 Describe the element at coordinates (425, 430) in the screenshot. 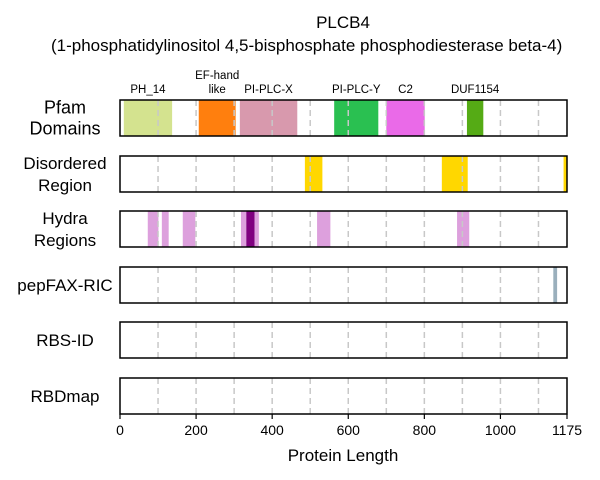

I see `x-tick-label: 800` at that location.